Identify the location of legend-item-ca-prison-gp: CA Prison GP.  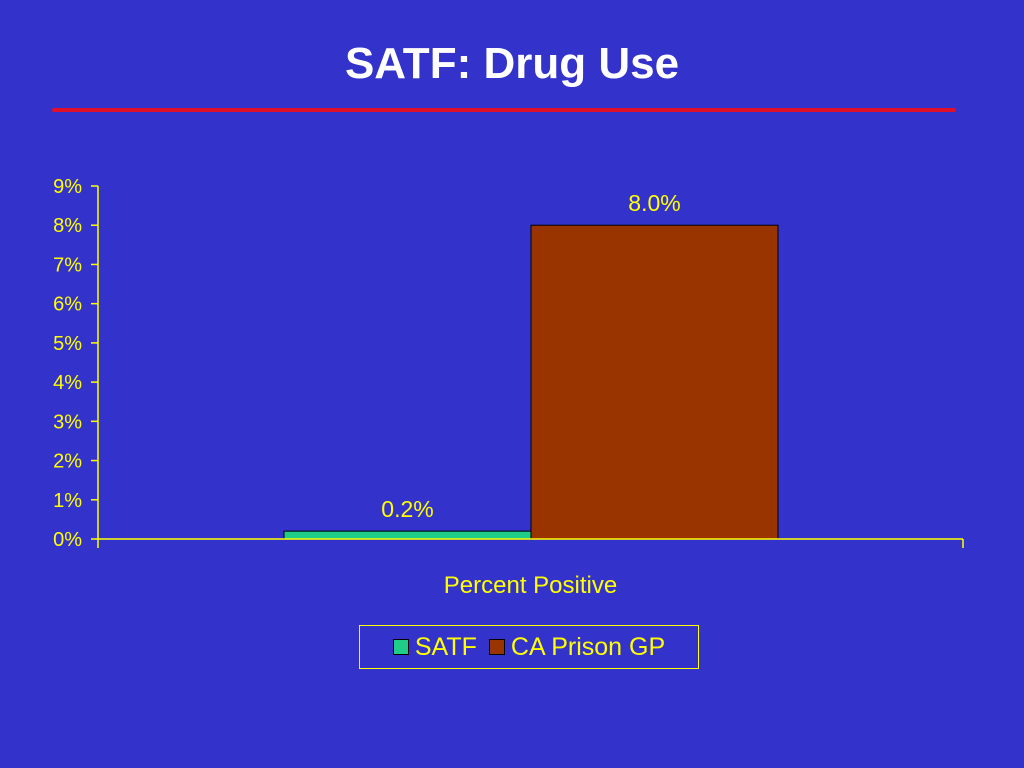
(577, 647).